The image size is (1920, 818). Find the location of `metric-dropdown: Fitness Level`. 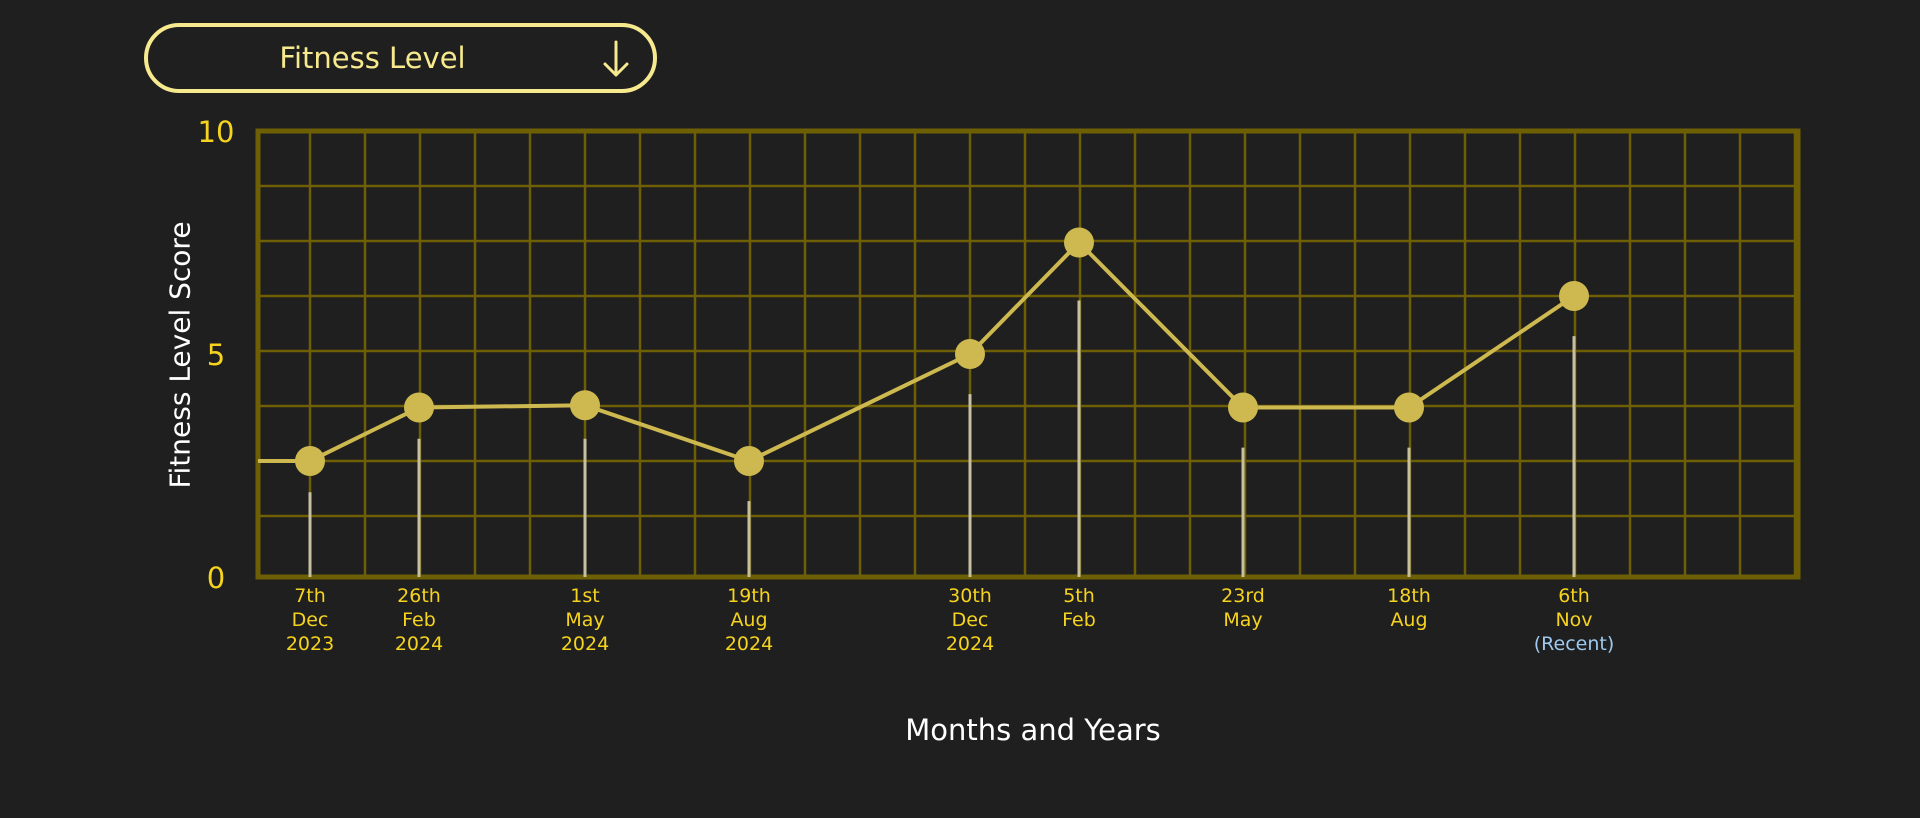

metric-dropdown: Fitness Level is located at coordinates (400, 58).